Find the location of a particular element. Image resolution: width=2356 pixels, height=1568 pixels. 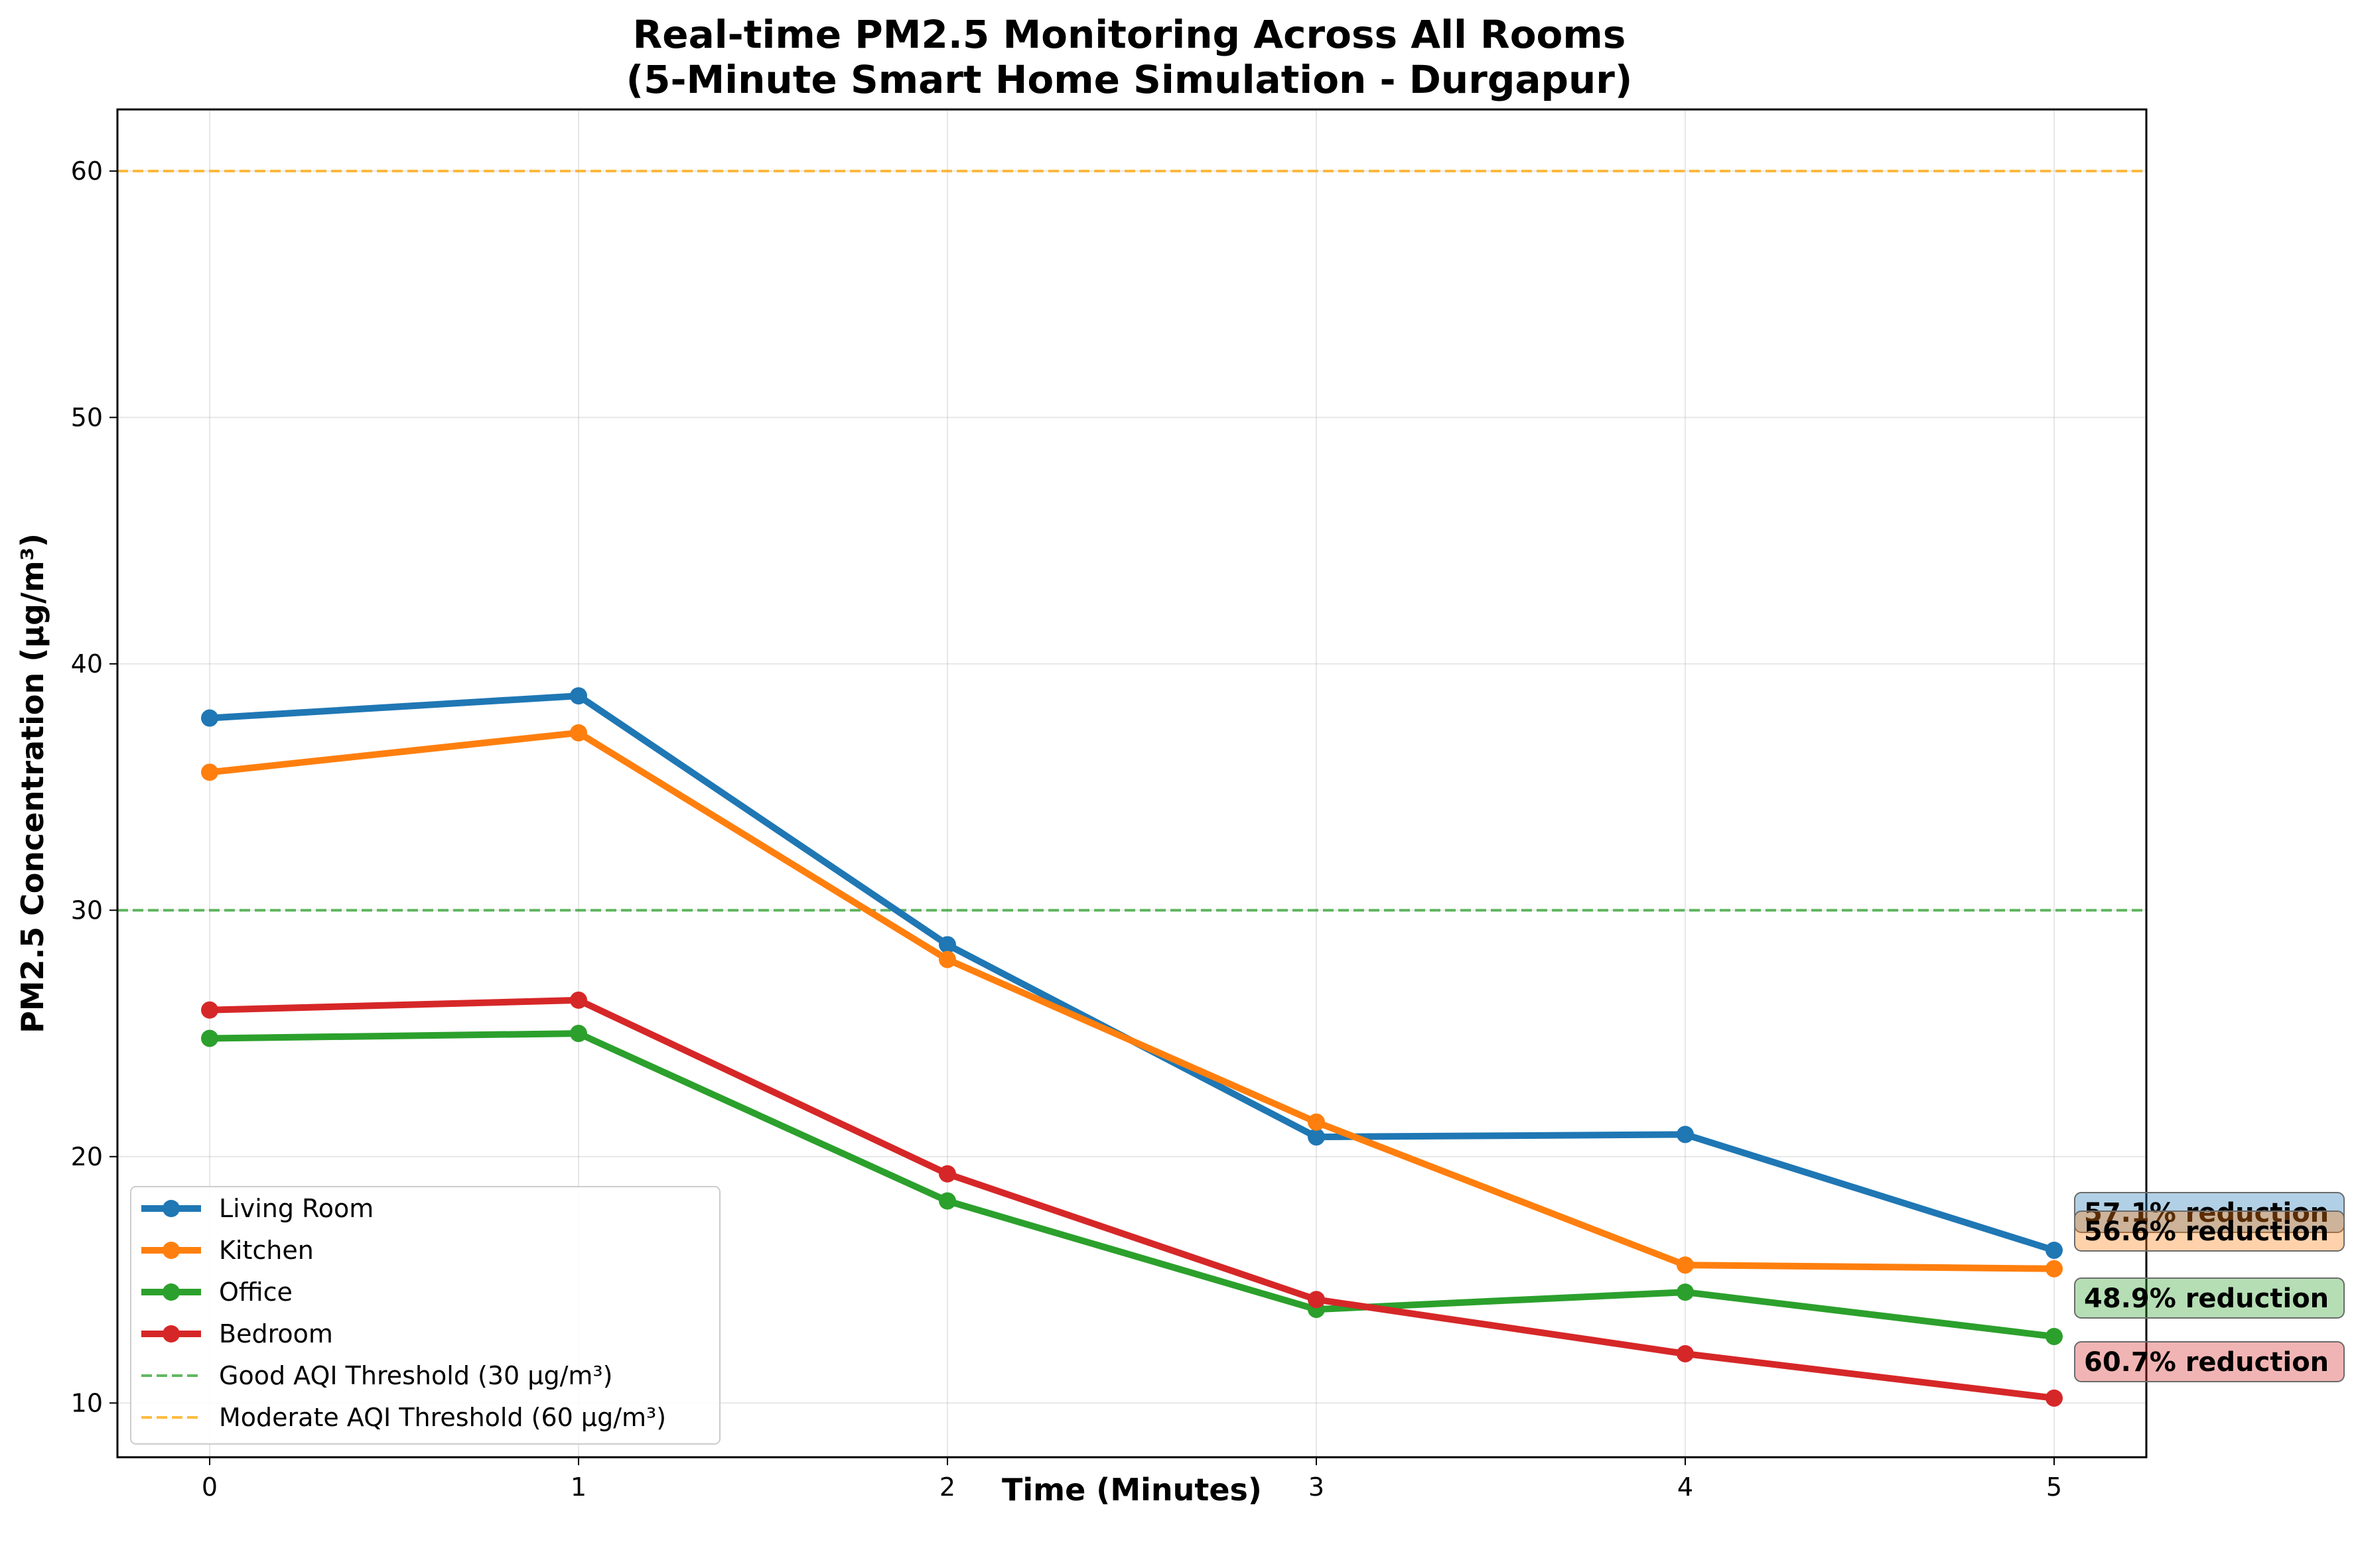

annotation-text: 48.9% reduction is located at coordinates (2206, 1298).